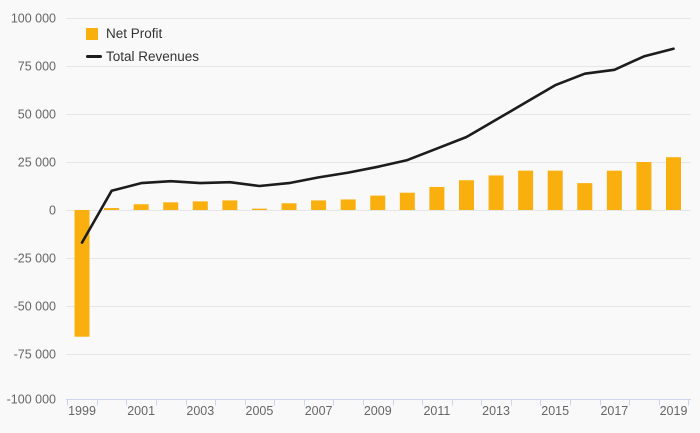  I want to click on x-tick-label: 2007, so click(319, 411).